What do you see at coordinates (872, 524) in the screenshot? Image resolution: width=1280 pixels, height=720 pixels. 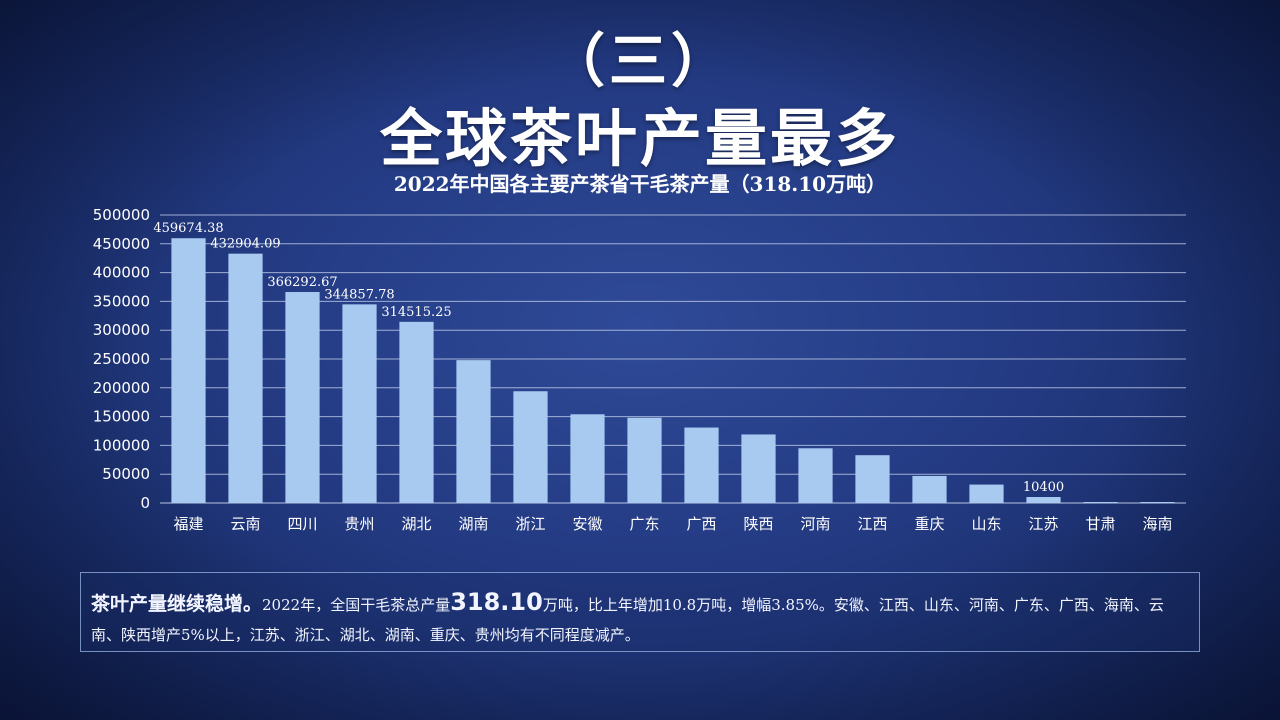 I see `x-tick-label: 江西` at bounding box center [872, 524].